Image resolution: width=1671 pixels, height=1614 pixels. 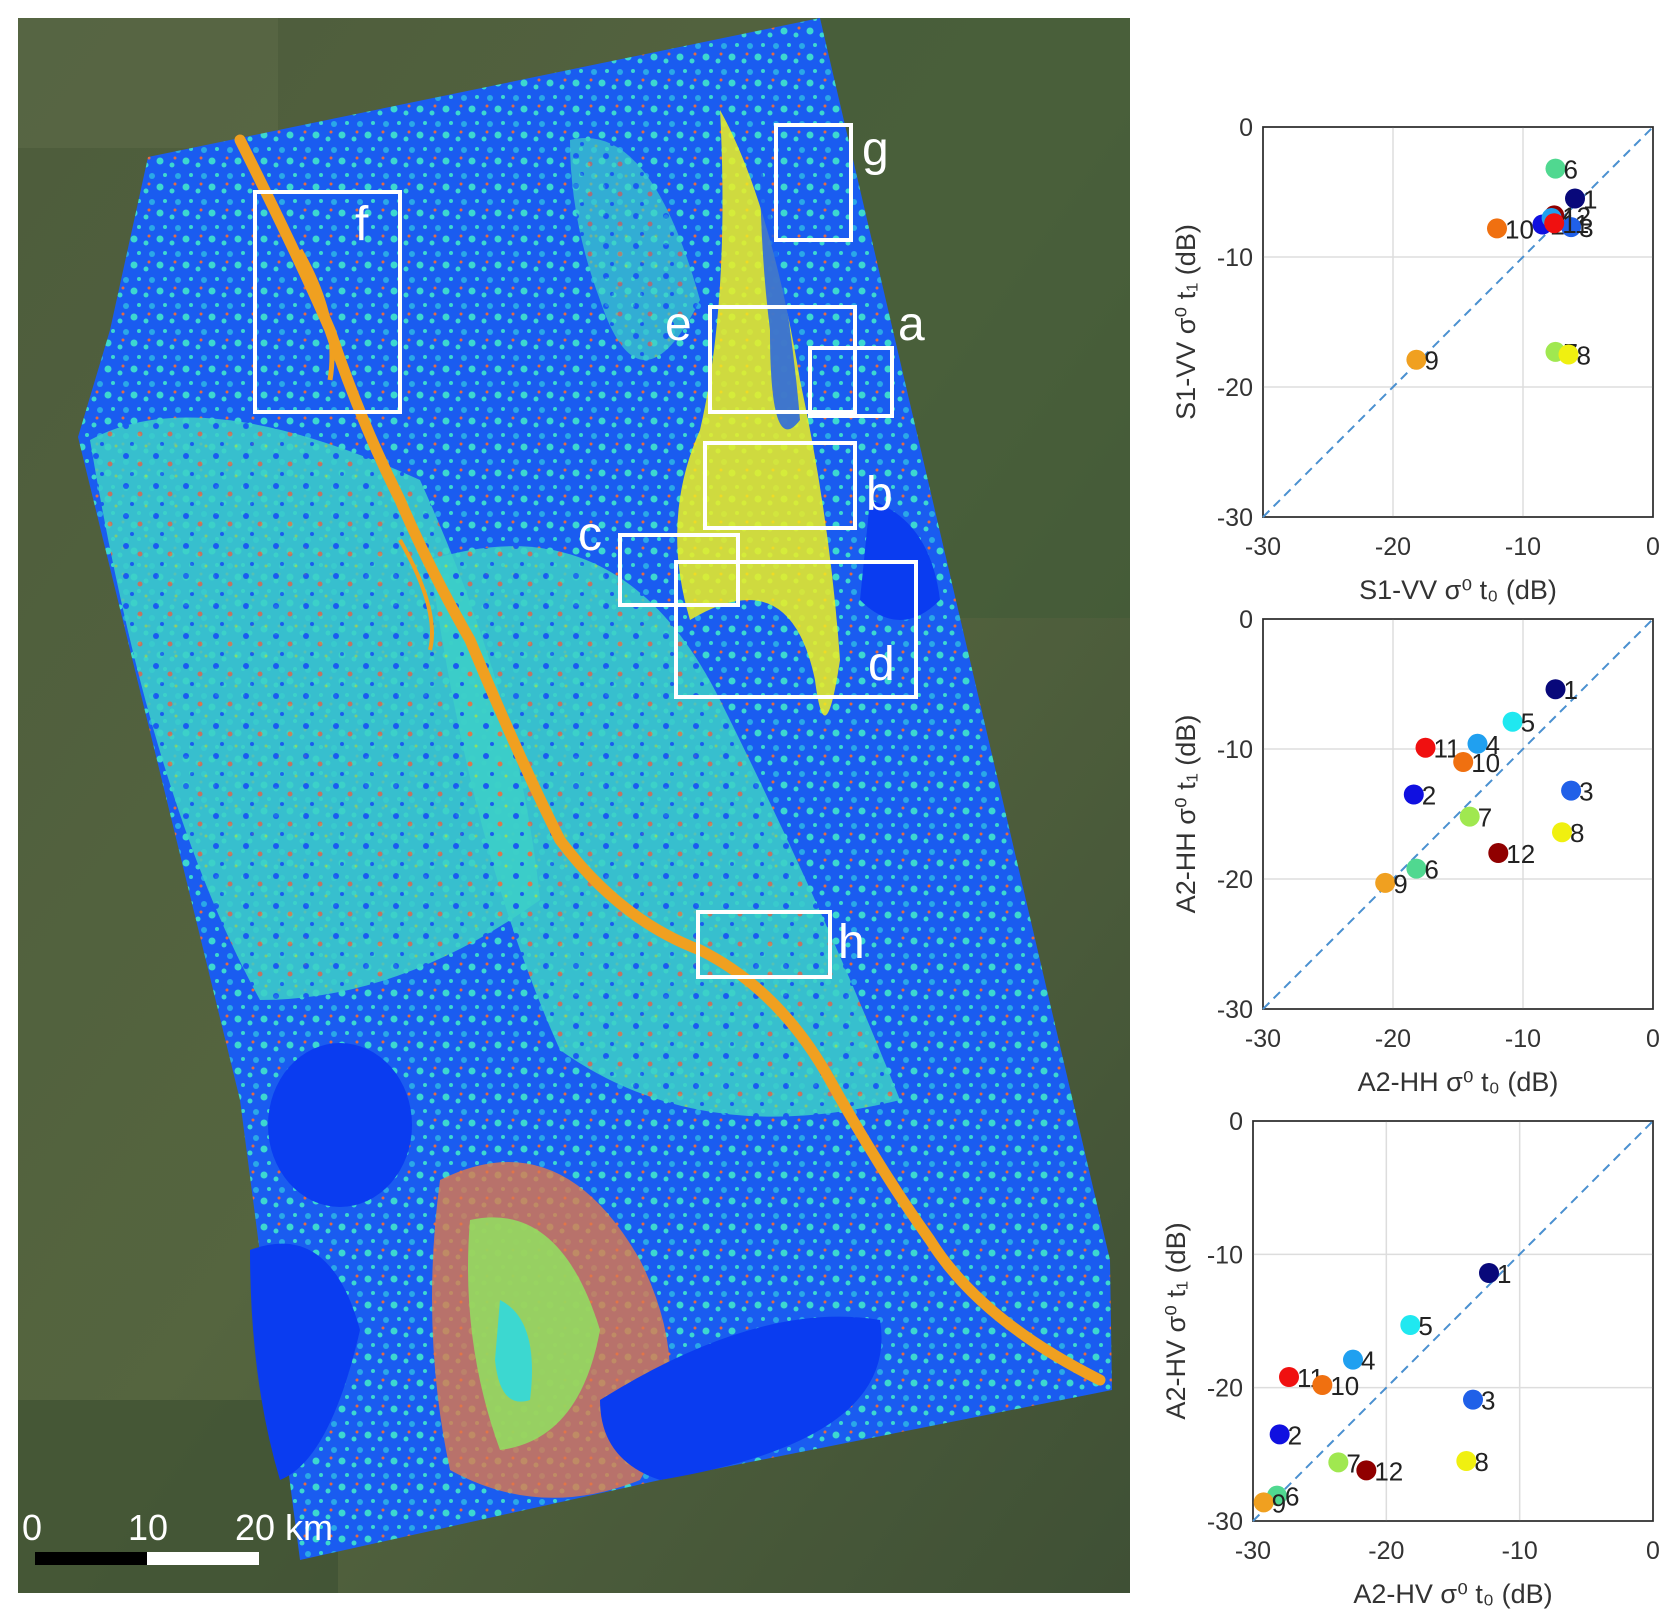 I want to click on x-axis-label: A2-HV σ⁰ t₀ (dB), so click(x=1452, y=1594).